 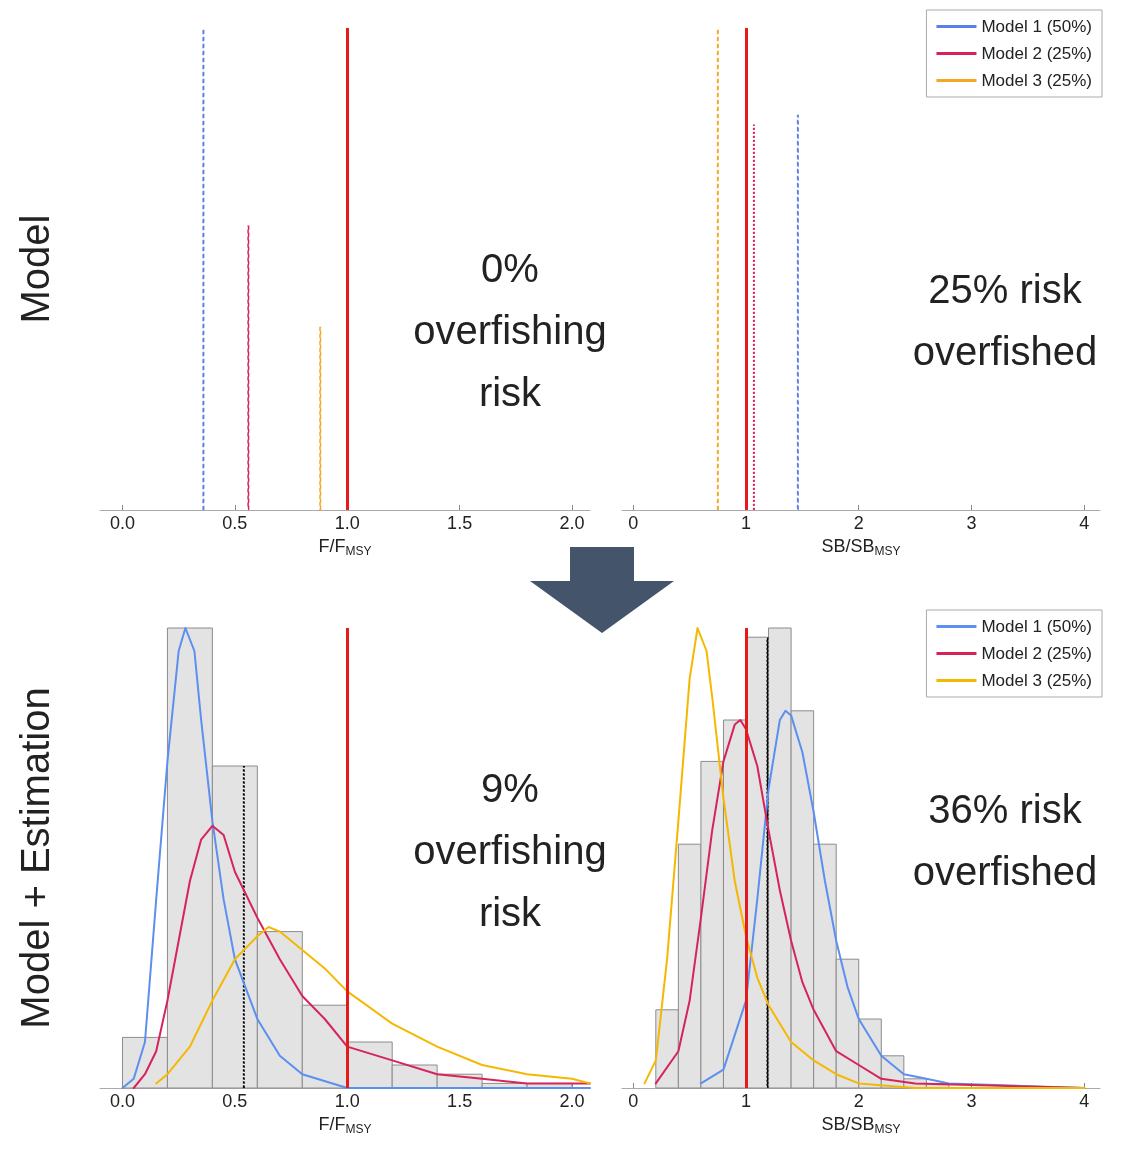 What do you see at coordinates (35, 269) in the screenshot?
I see `y-axis-title: Model` at bounding box center [35, 269].